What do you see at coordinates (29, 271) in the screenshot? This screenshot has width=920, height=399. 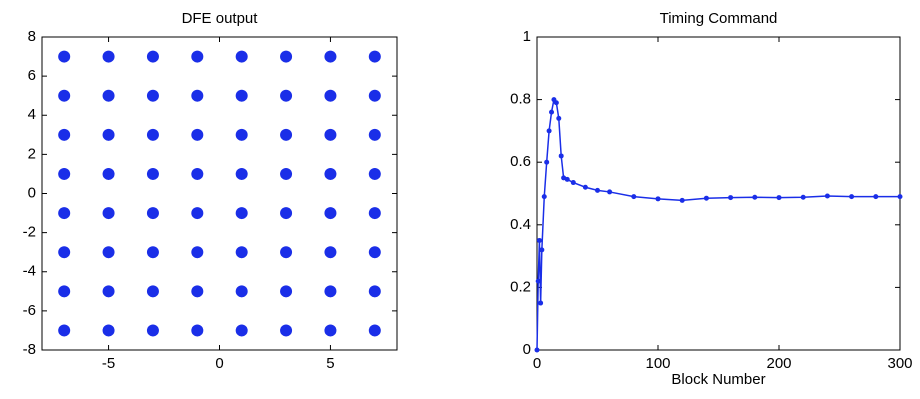 I see `y-tick-label: -4` at bounding box center [29, 271].